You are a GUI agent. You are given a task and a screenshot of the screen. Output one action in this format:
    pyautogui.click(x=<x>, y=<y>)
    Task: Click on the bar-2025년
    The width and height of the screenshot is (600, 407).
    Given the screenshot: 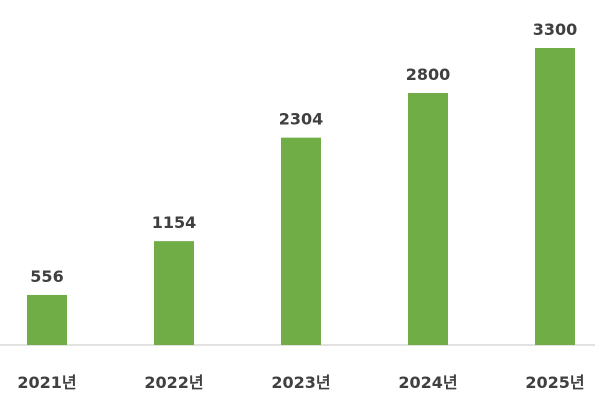 What is the action you would take?
    pyautogui.click(x=555, y=196)
    